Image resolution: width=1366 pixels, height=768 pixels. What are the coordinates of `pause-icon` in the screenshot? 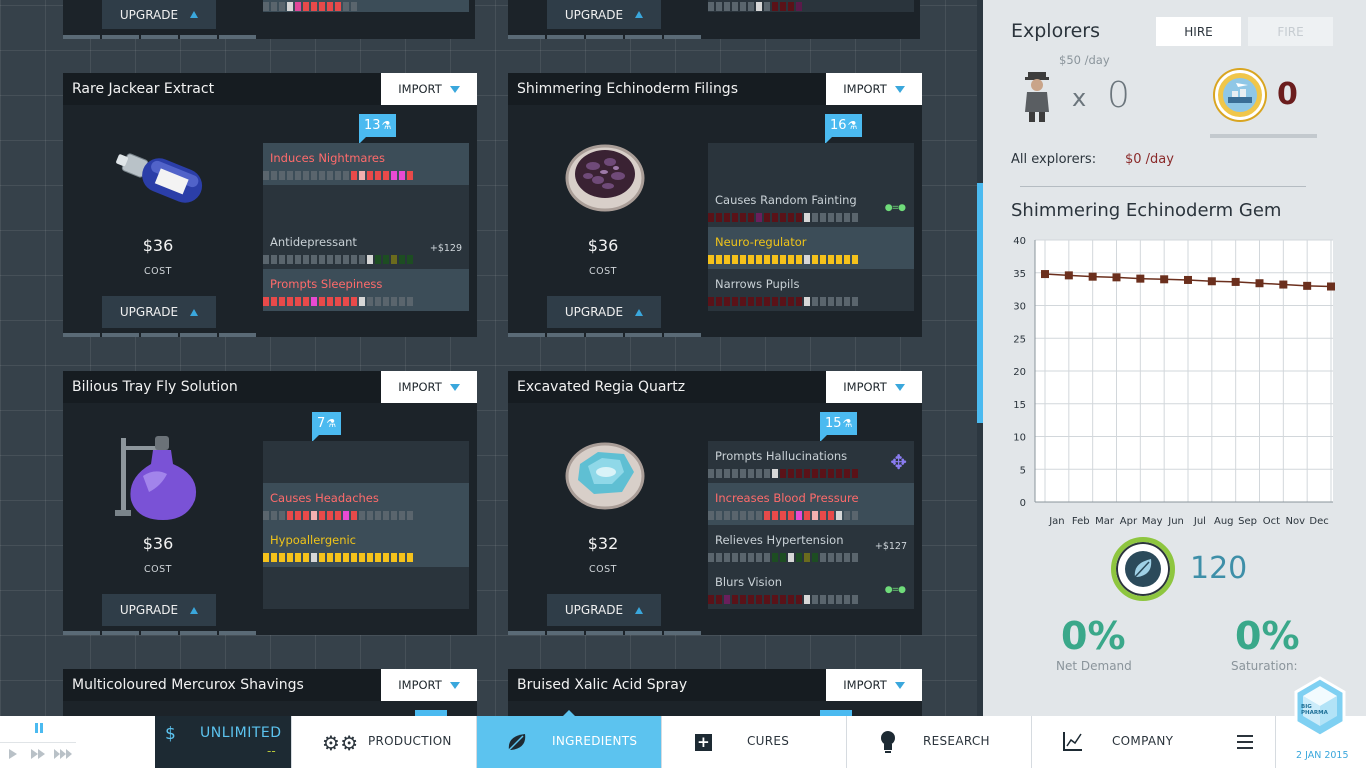 It's located at (40, 729).